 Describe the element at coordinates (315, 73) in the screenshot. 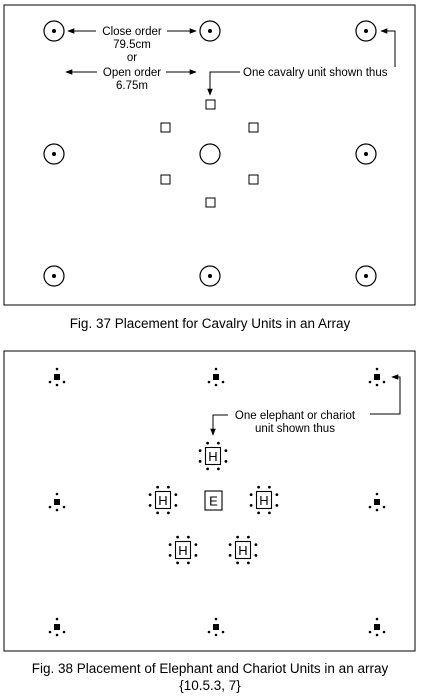

I see `cavalry-note: One cavalry unit shown thus` at that location.